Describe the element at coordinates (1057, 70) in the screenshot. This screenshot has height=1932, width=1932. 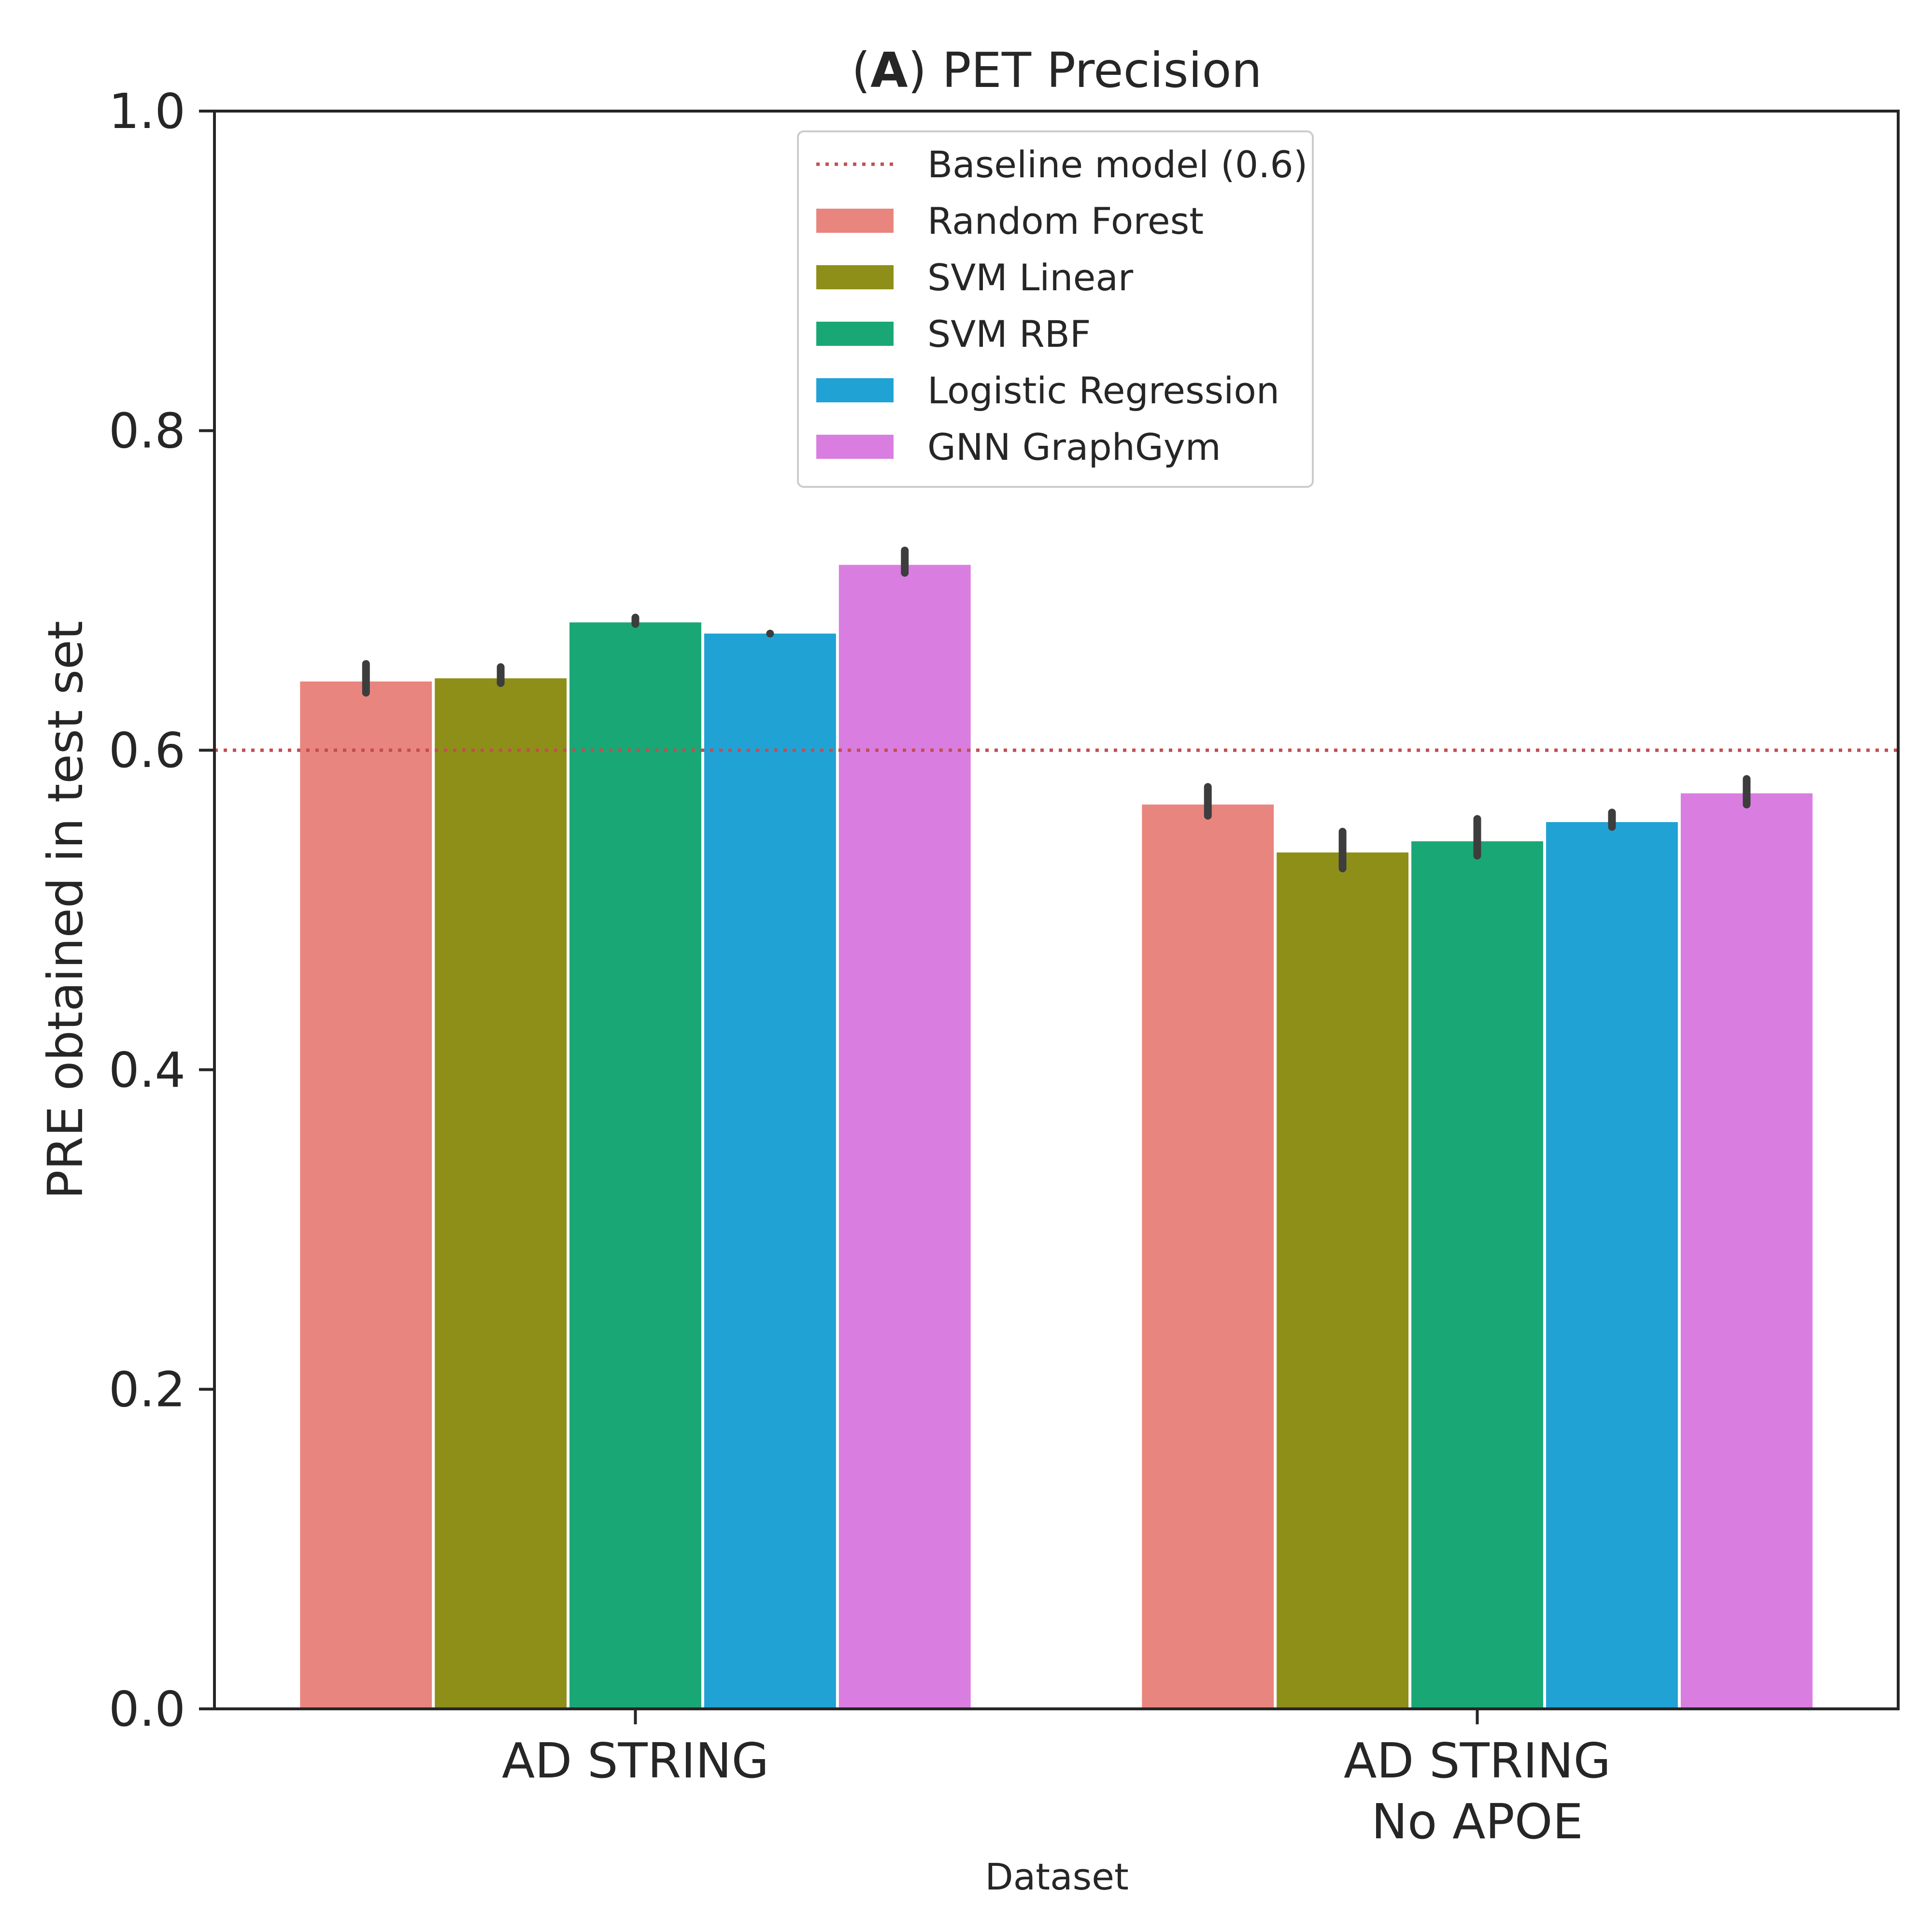
I see `chart-title: (A) PET Precision` at that location.